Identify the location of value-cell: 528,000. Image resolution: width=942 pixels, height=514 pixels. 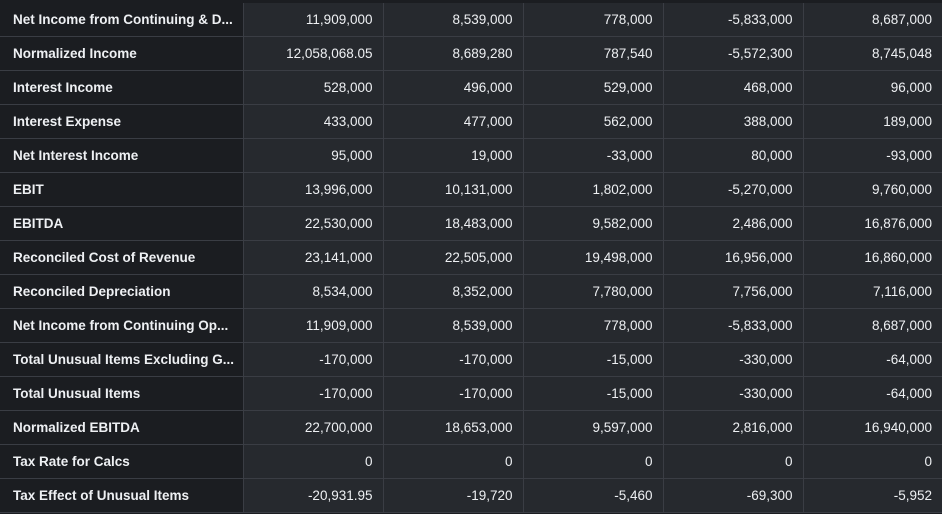
(313, 87).